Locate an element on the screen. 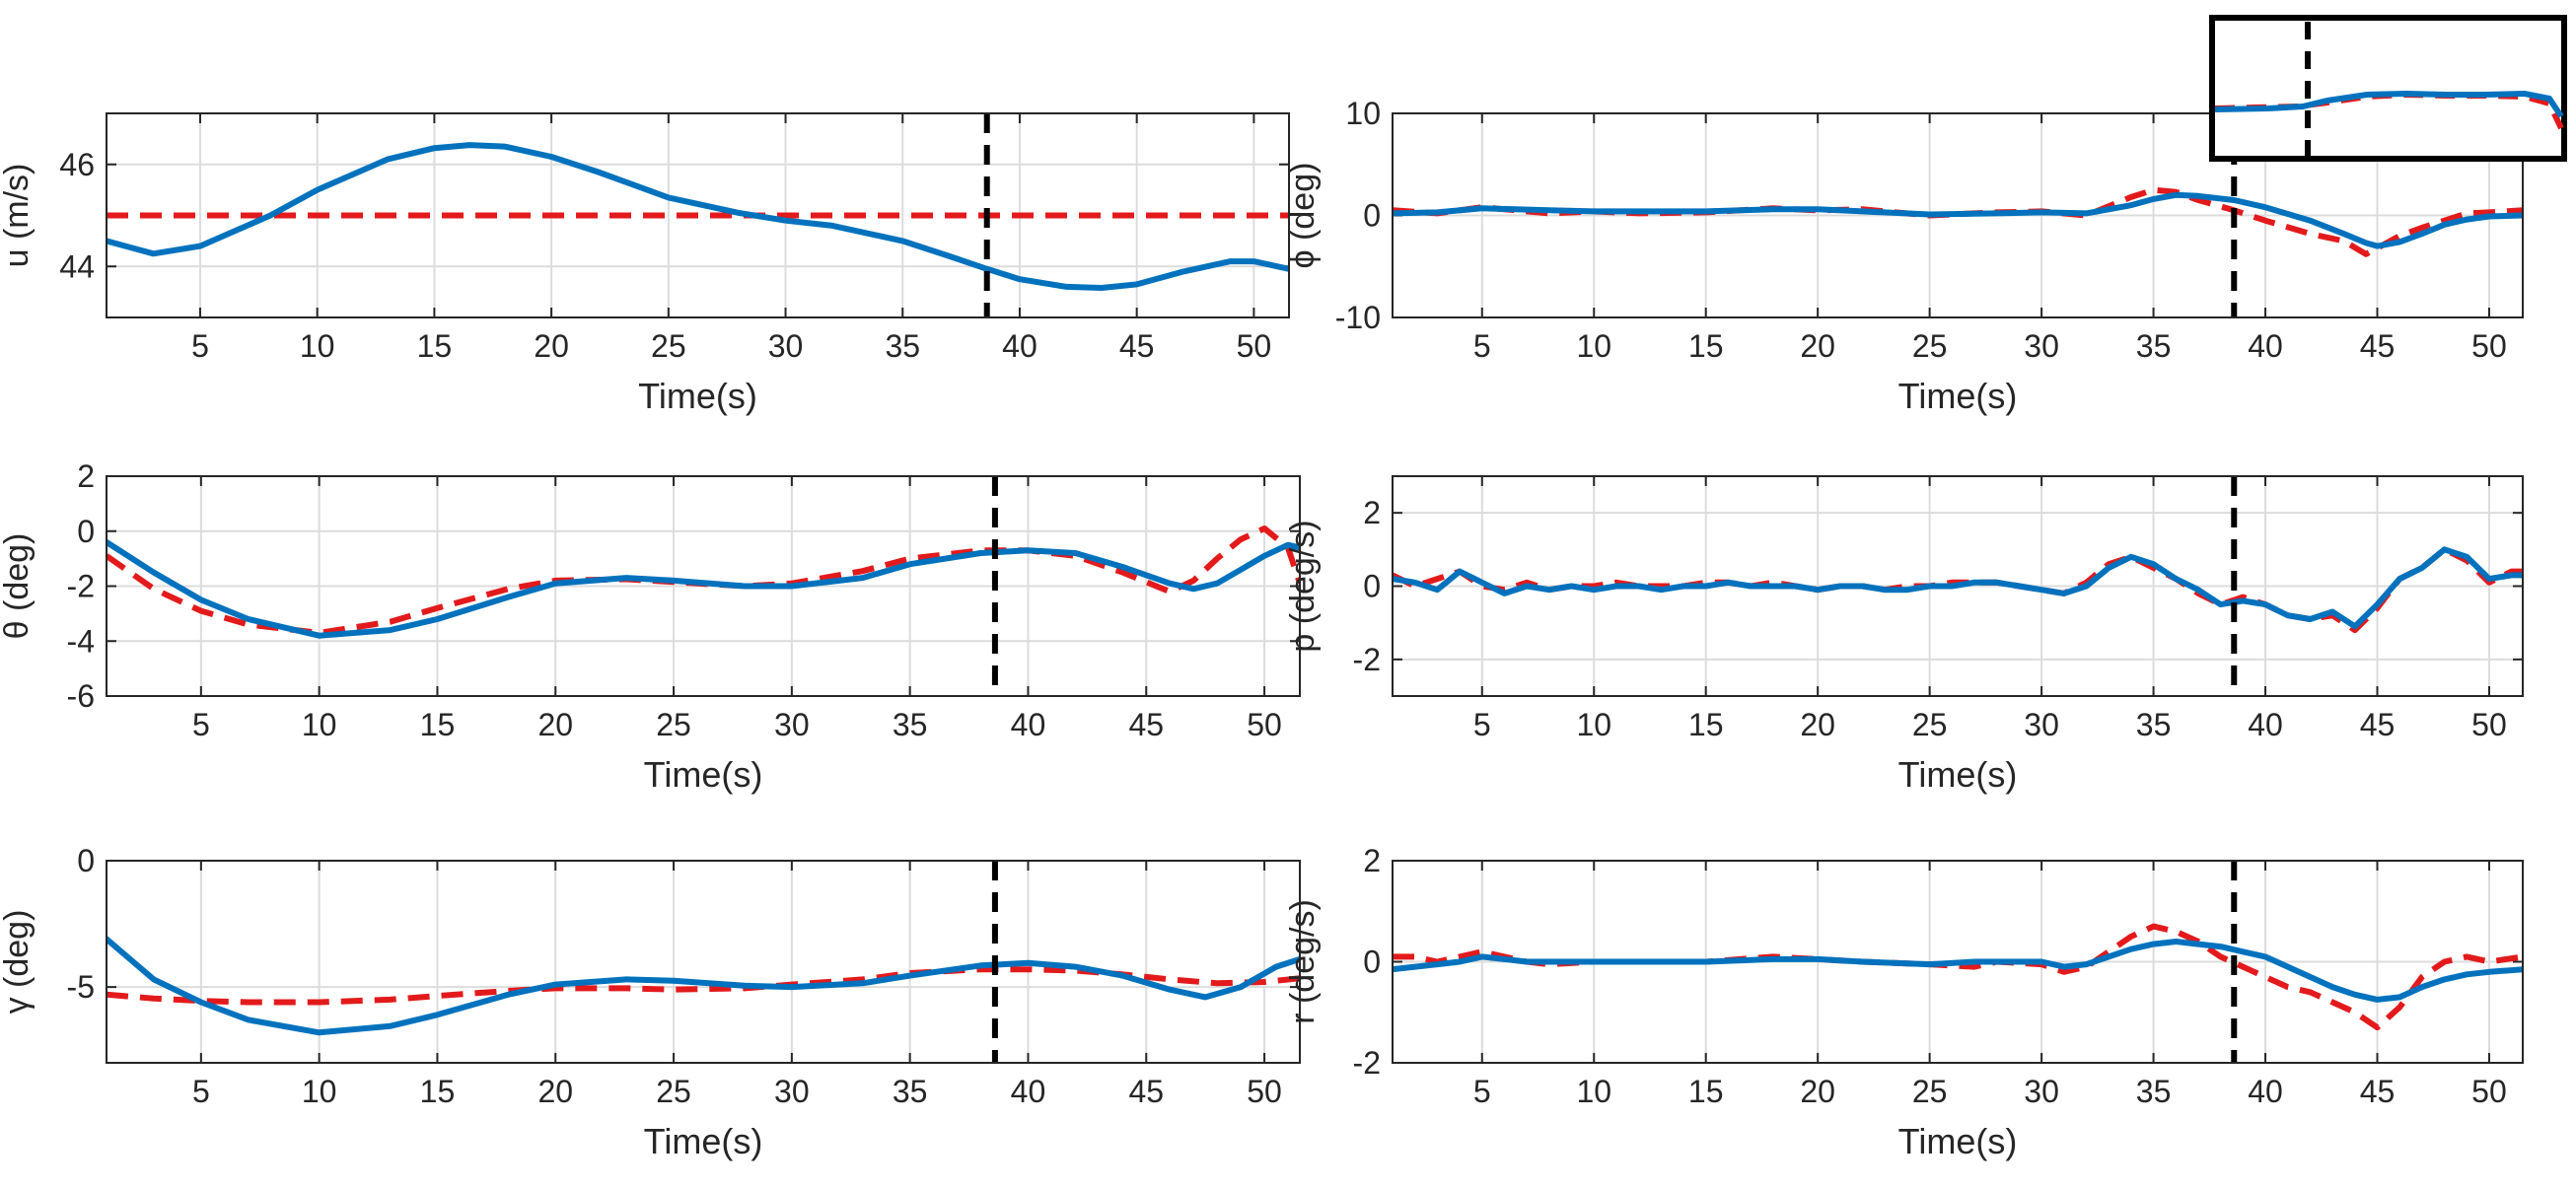  y-axis-label: p (deg/s) is located at coordinates (1303, 586).